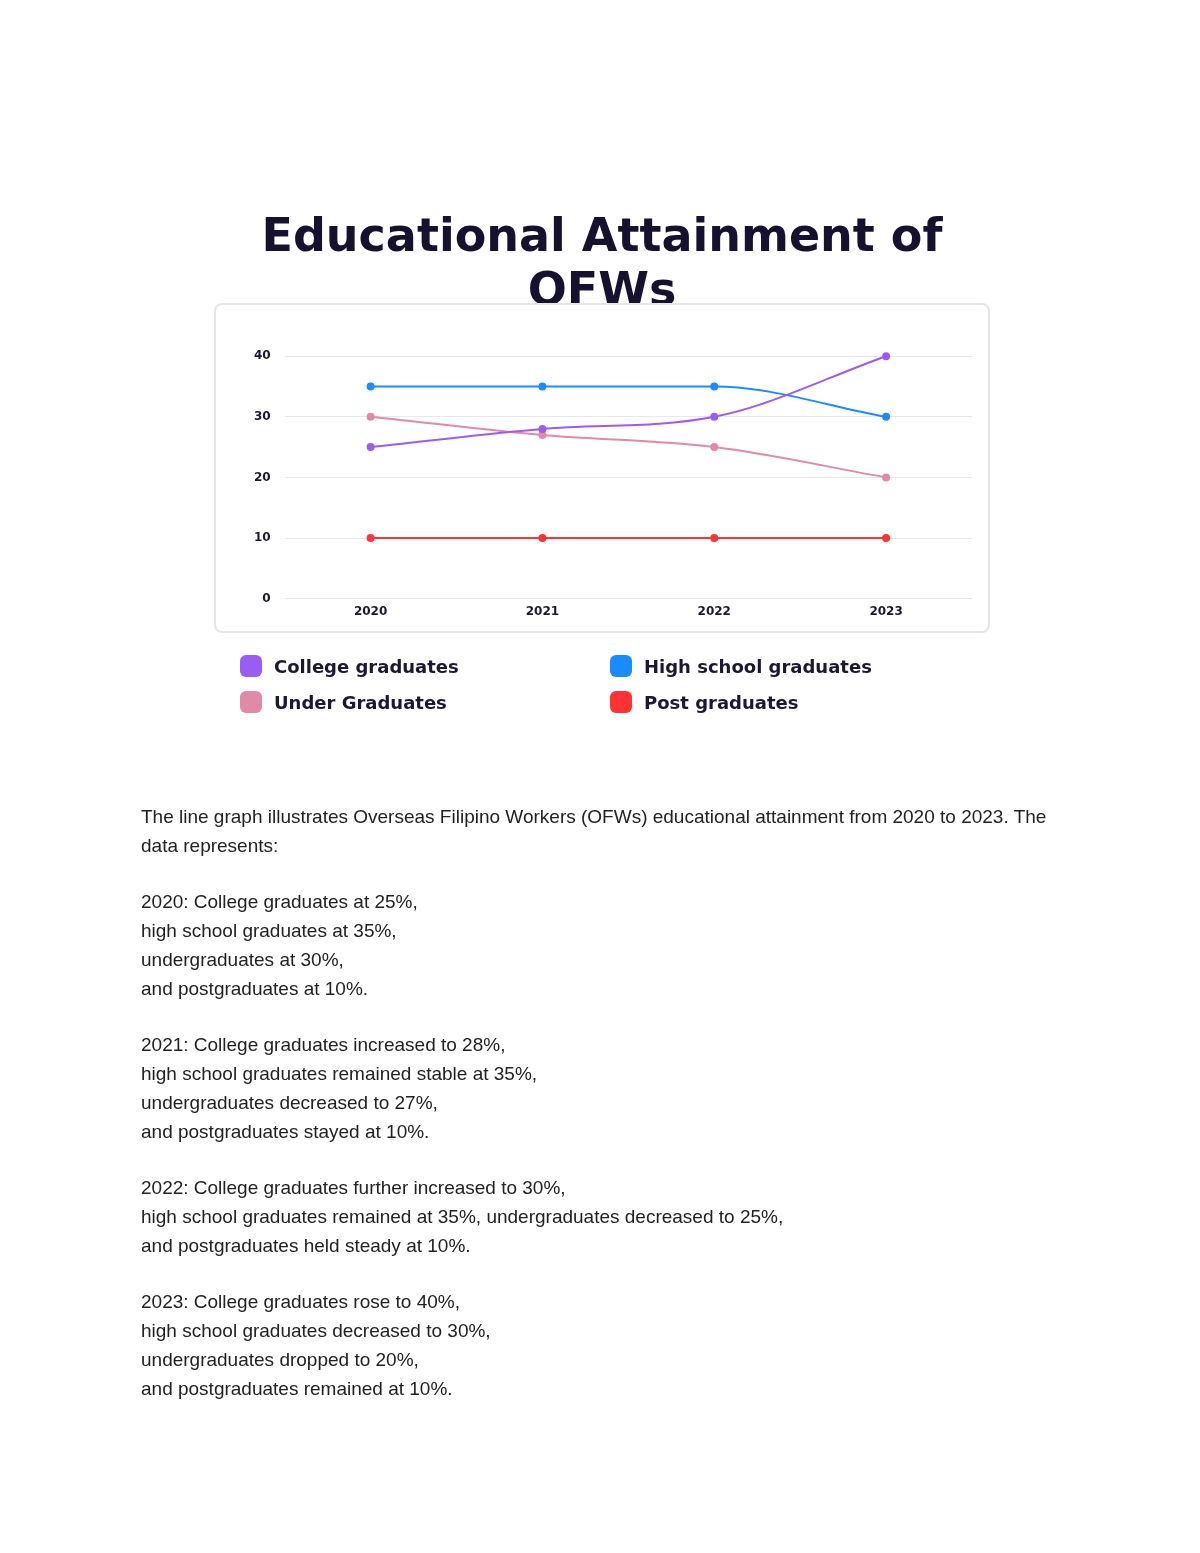  Describe the element at coordinates (360, 702) in the screenshot. I see `legend-label: Under Graduates` at that location.